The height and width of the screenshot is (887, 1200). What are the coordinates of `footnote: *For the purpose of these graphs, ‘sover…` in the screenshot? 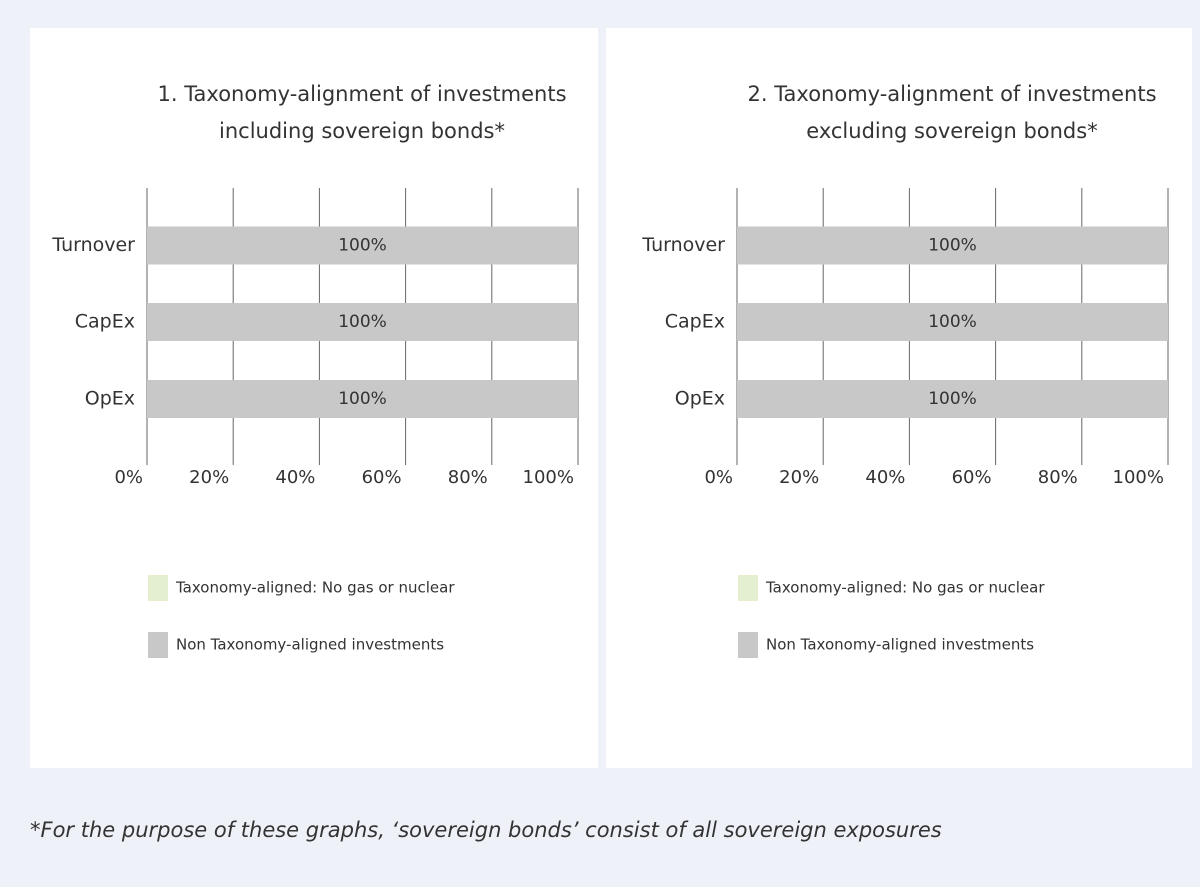 It's located at (486, 830).